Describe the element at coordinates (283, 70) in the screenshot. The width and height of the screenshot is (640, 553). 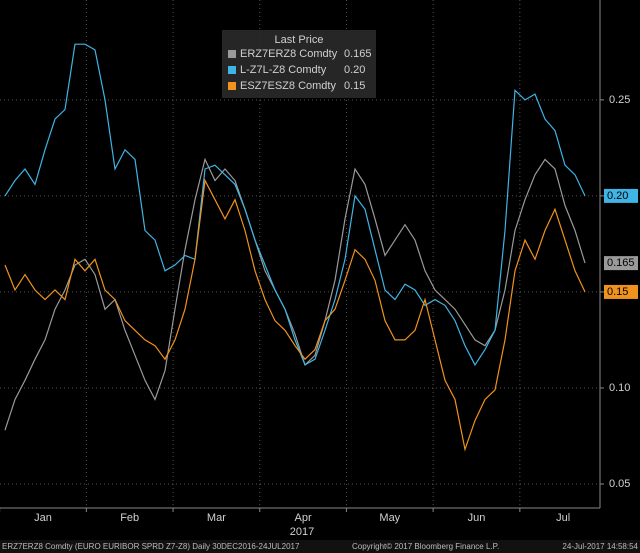
I see `legend-label: L-Z7L-Z8 Comdty` at that location.